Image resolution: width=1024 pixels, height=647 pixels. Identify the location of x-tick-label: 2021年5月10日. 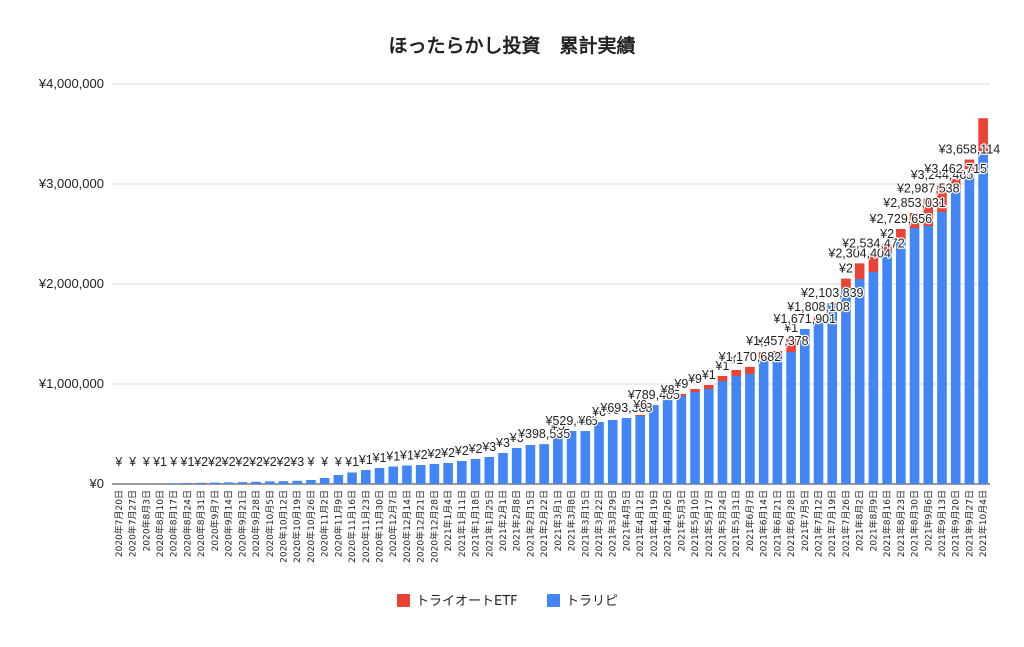
(695, 523).